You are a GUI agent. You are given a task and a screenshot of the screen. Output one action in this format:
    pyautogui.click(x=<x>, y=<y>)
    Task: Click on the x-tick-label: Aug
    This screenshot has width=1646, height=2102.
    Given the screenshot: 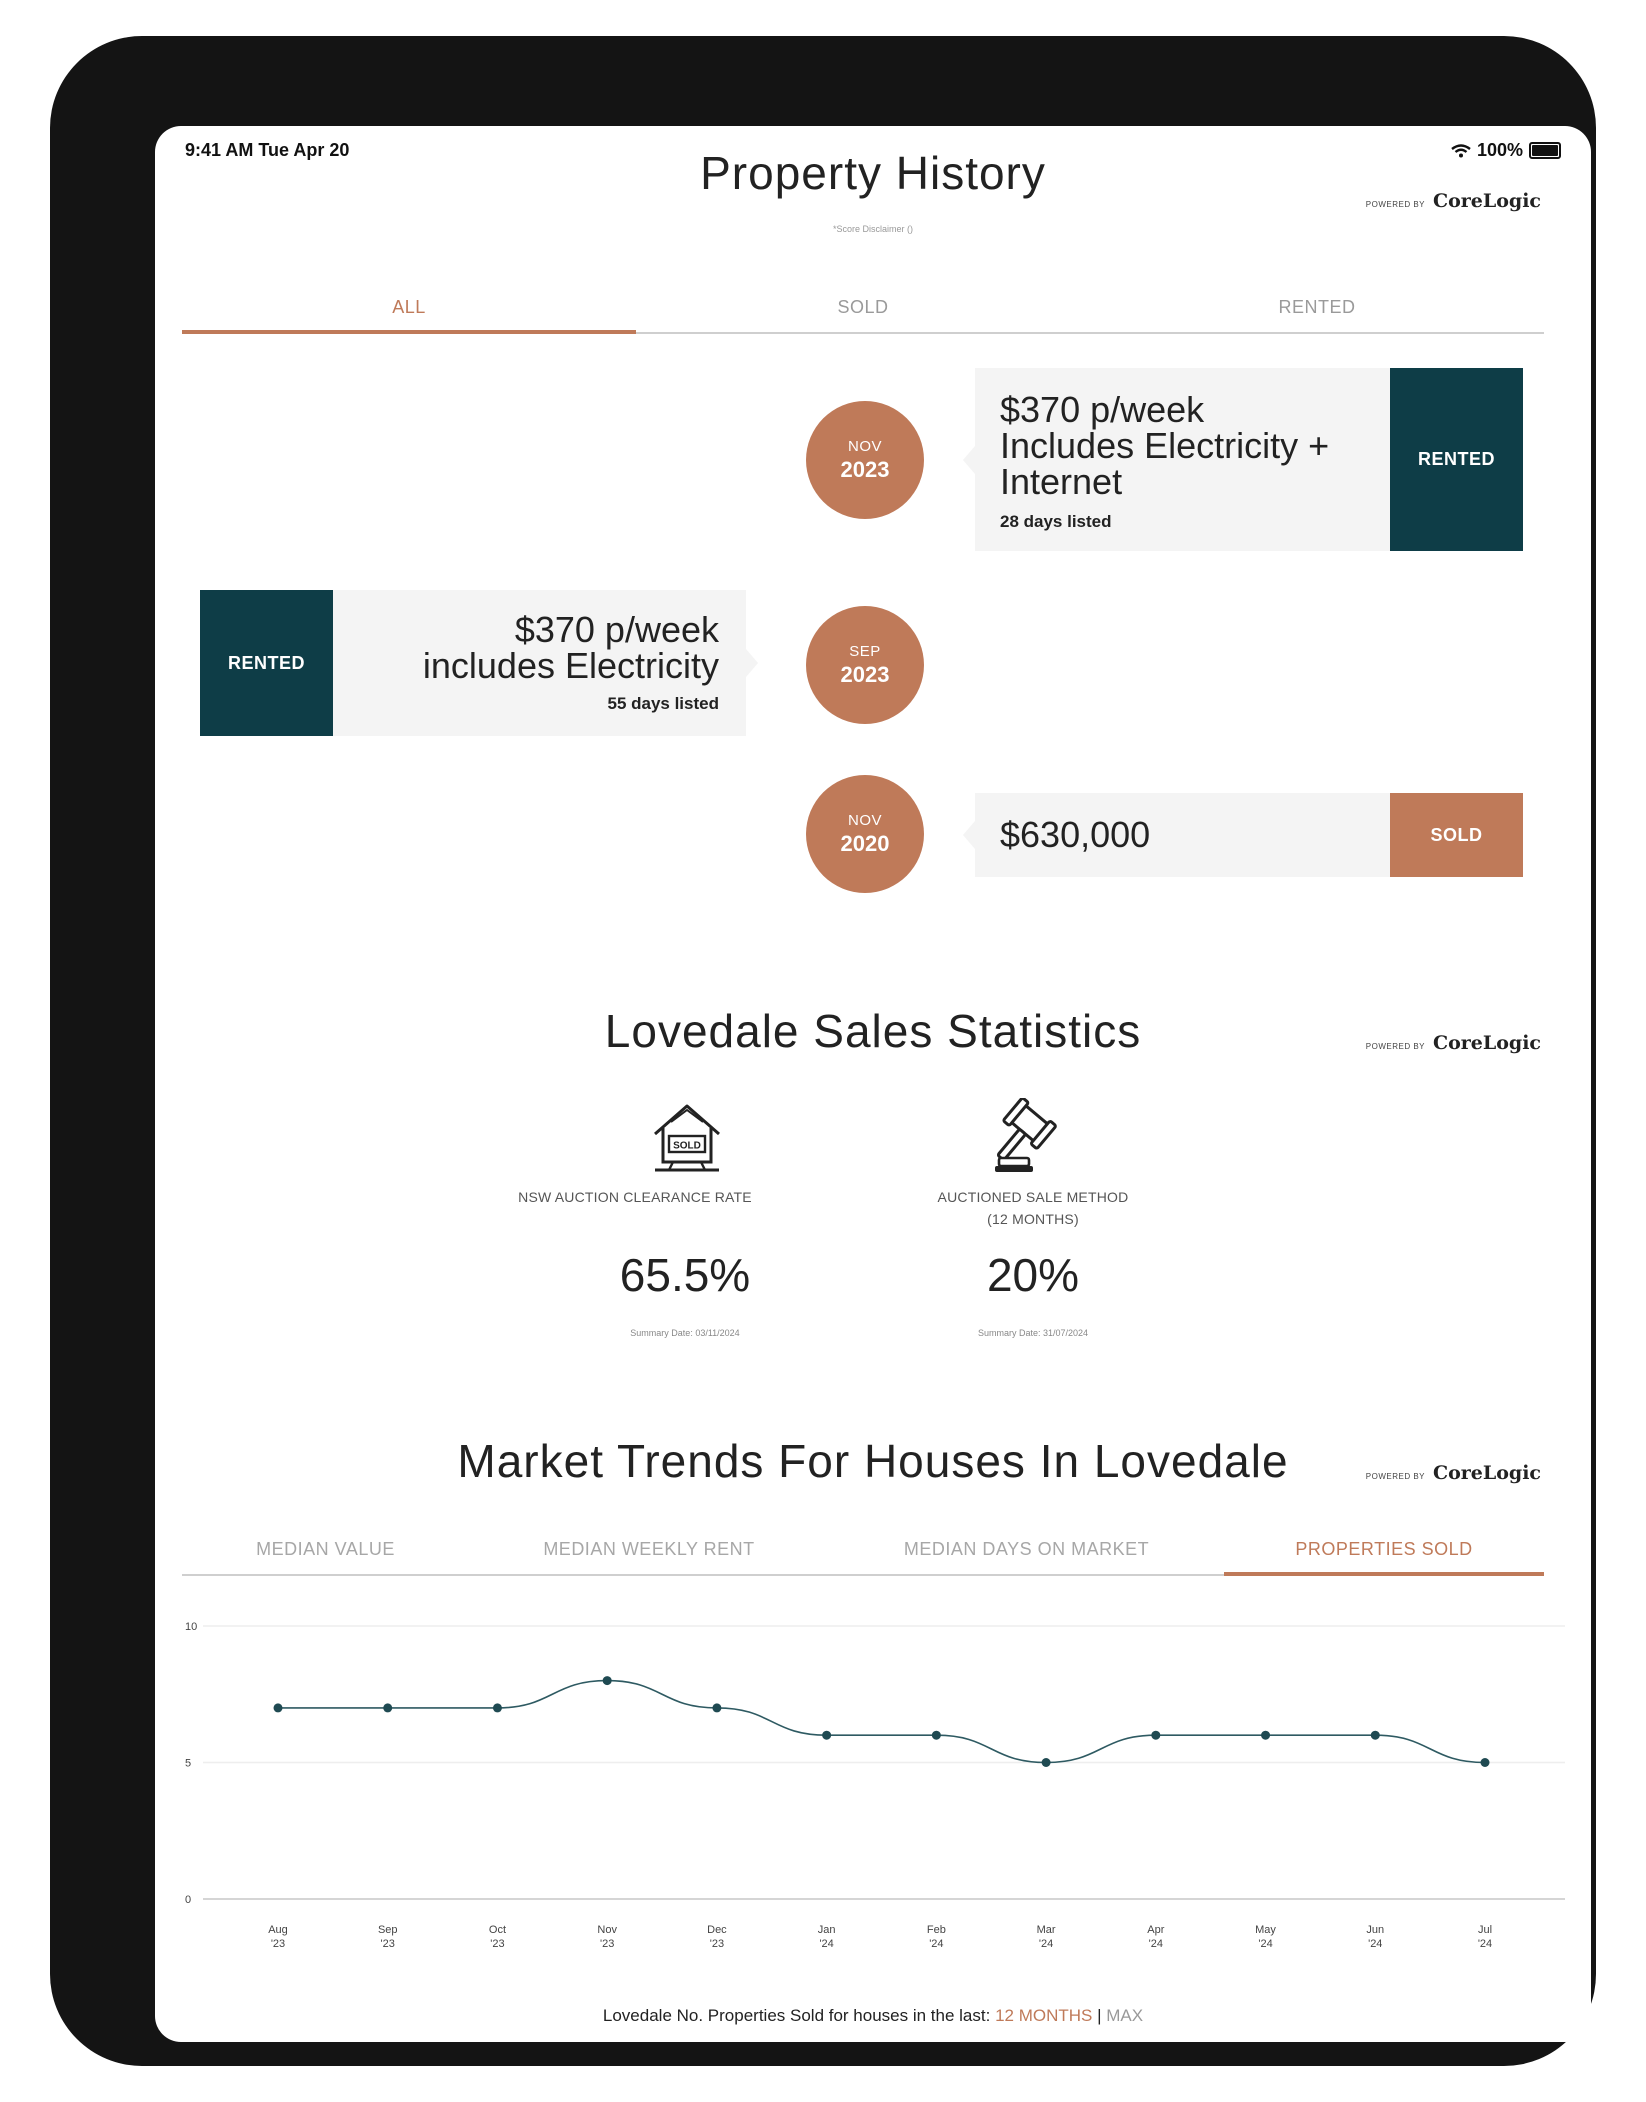 What is the action you would take?
    pyautogui.click(x=278, y=1930)
    